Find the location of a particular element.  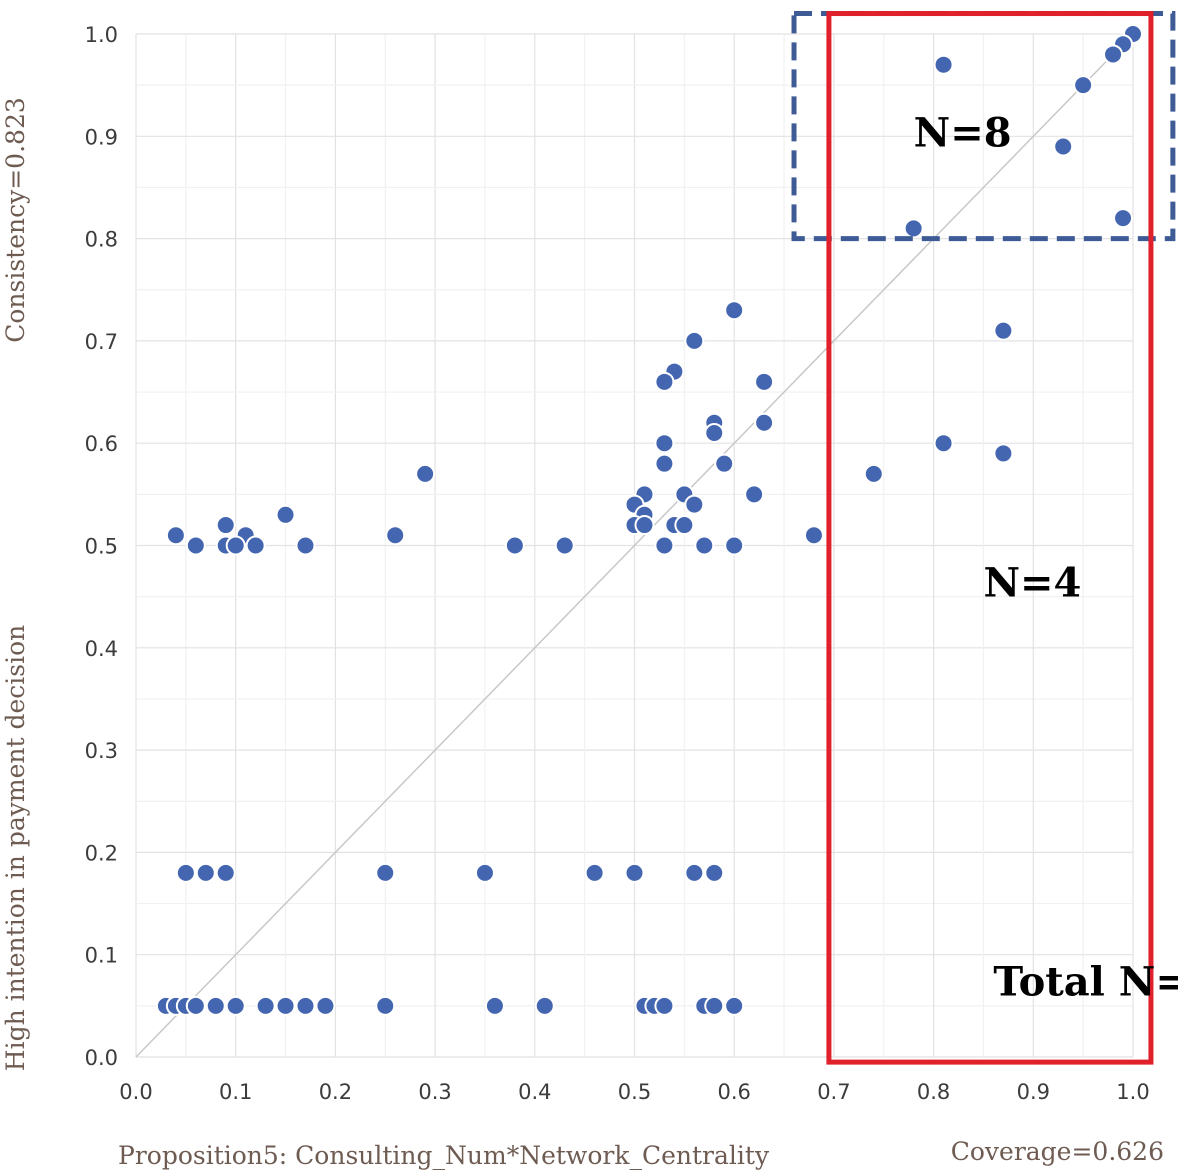

x-tick-label: 1.0 is located at coordinates (1132, 1092).